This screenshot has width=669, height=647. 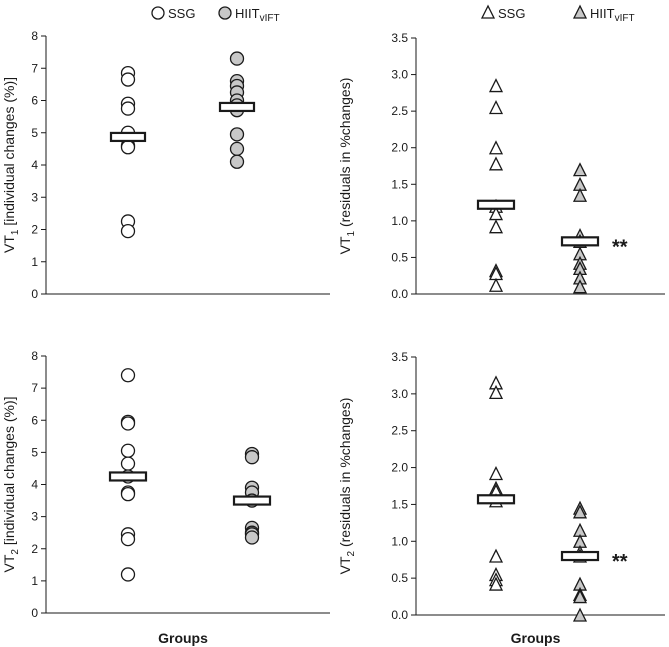 I want to click on legend-label-hiit-triangle: HIITvIFT, so click(x=612, y=15).